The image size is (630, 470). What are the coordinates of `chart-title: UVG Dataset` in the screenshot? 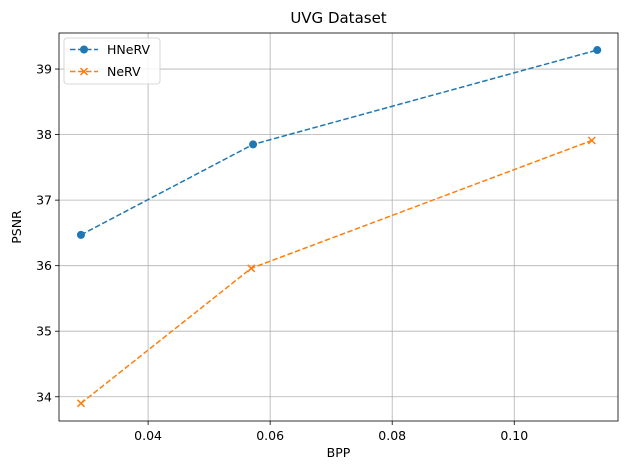 It's located at (338, 18).